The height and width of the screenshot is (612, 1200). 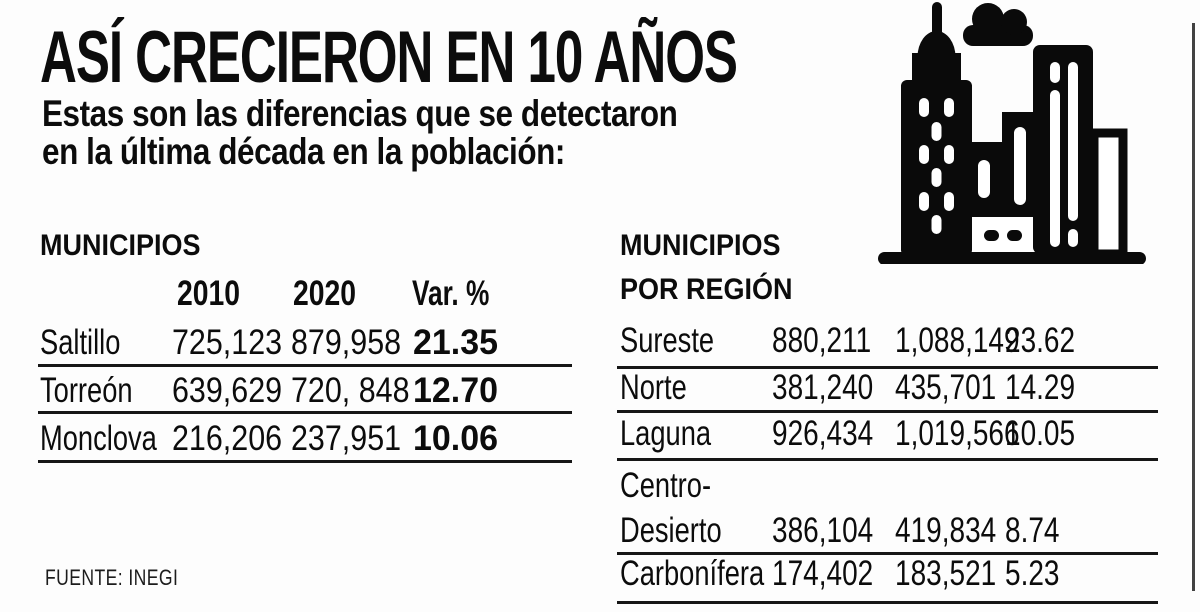 What do you see at coordinates (346, 438) in the screenshot?
I see `table-cell-2020: 237,951` at bounding box center [346, 438].